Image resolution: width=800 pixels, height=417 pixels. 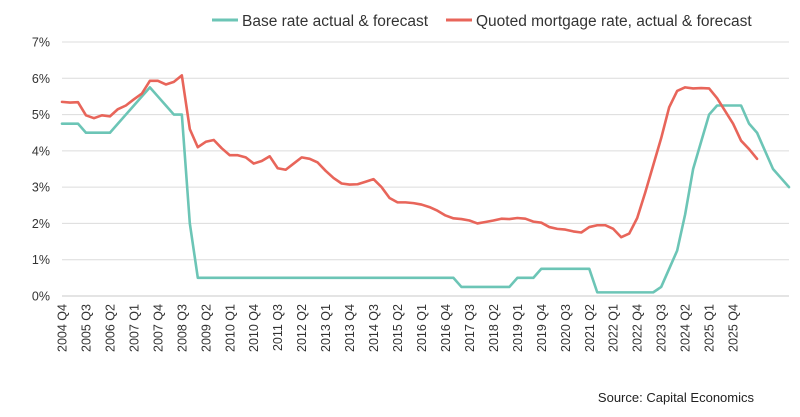 I want to click on x-tick-label: 2017 Q3, so click(x=470, y=328).